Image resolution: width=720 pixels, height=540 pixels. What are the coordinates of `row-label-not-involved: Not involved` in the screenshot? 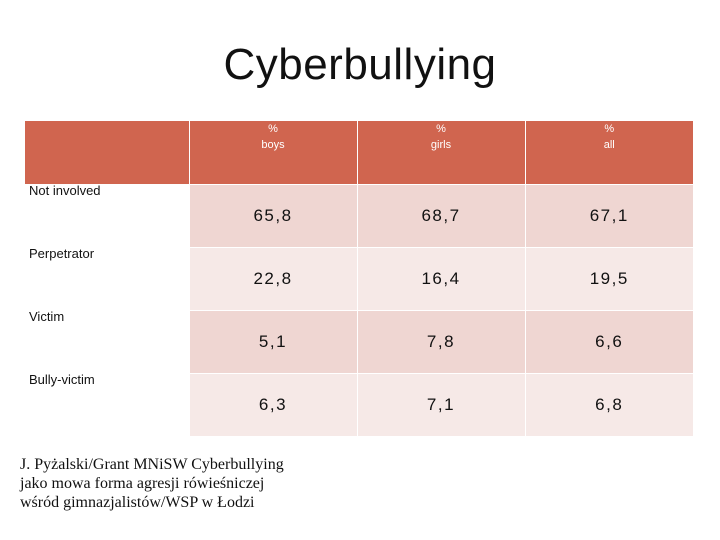 It's located at (107, 215).